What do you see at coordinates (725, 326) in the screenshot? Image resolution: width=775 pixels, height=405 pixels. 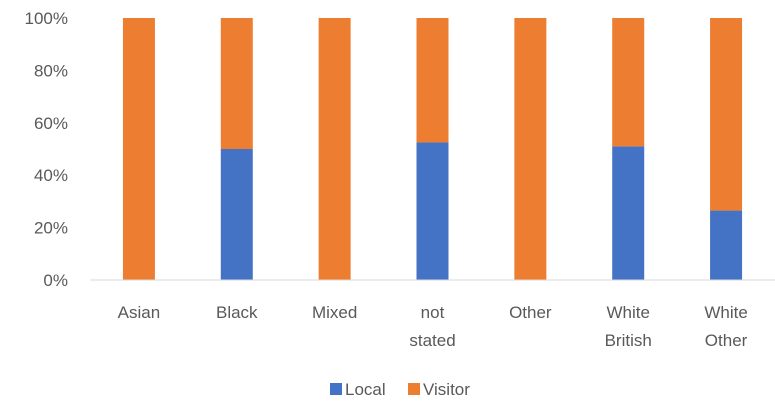 I see `x-tick-label: White Other` at bounding box center [725, 326].